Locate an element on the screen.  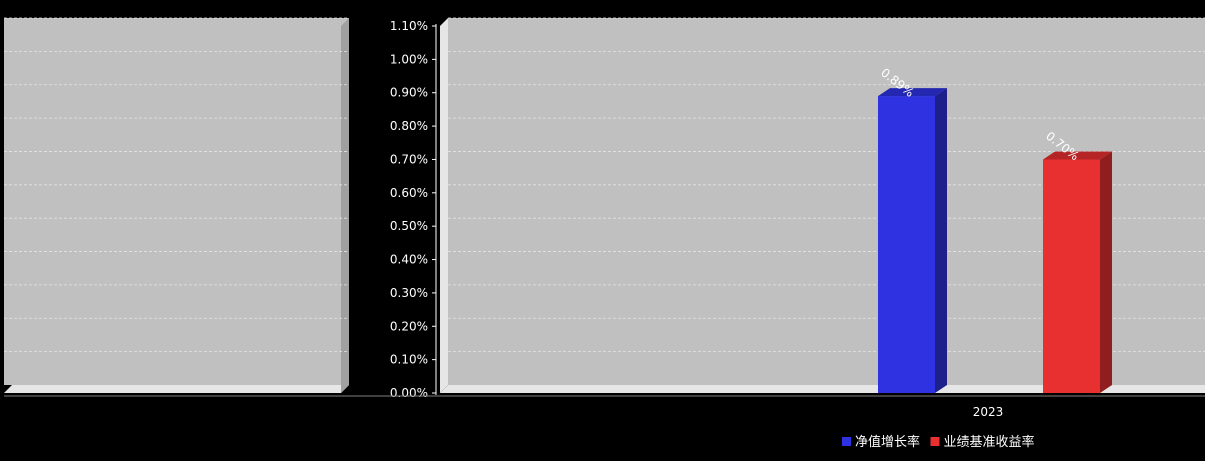
bar-benchmark: 0.70% is located at coordinates (1077, 261).